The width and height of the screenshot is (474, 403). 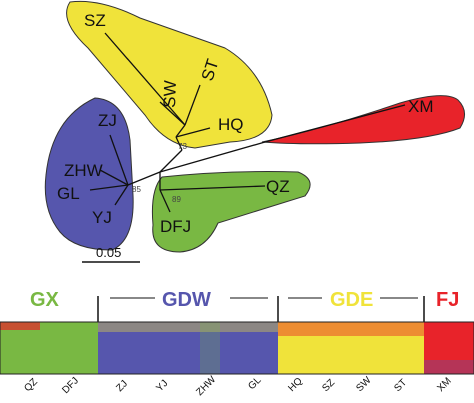 I want to click on pop-label-xm: XM, so click(x=444, y=385).